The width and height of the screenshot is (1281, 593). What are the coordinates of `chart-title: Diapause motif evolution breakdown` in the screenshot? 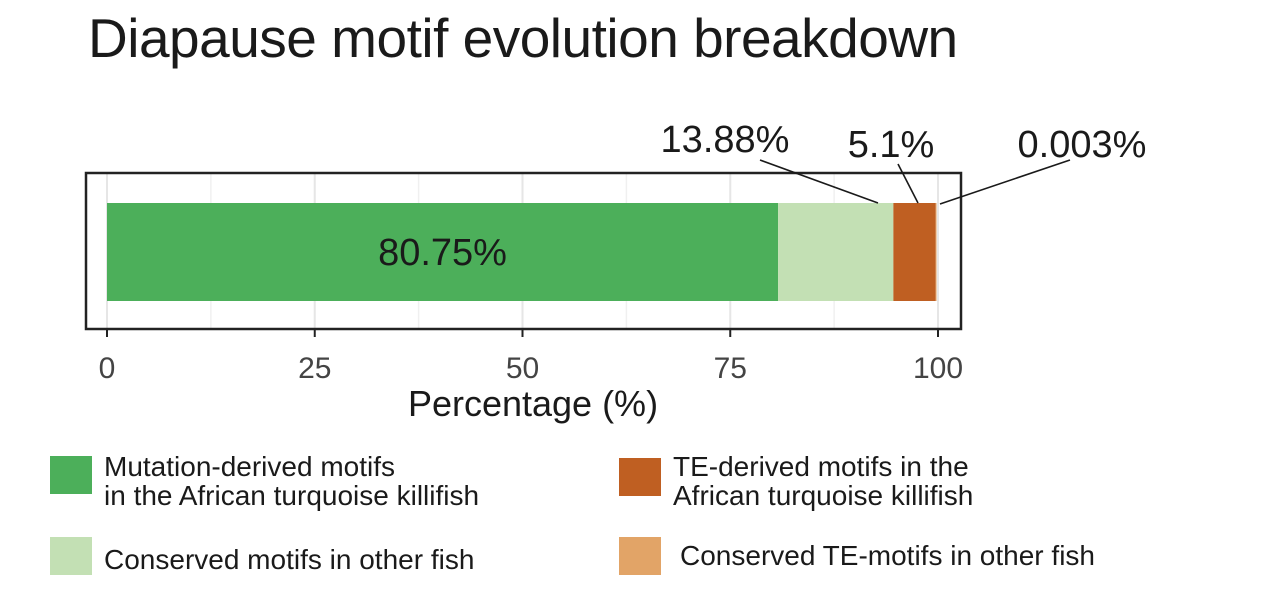 It's located at (523, 38).